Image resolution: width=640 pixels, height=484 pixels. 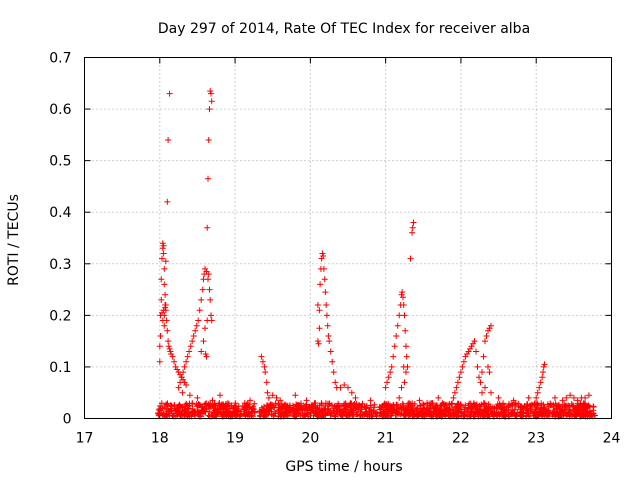 What do you see at coordinates (60, 59) in the screenshot?
I see `y-tick-label: 0.7` at bounding box center [60, 59].